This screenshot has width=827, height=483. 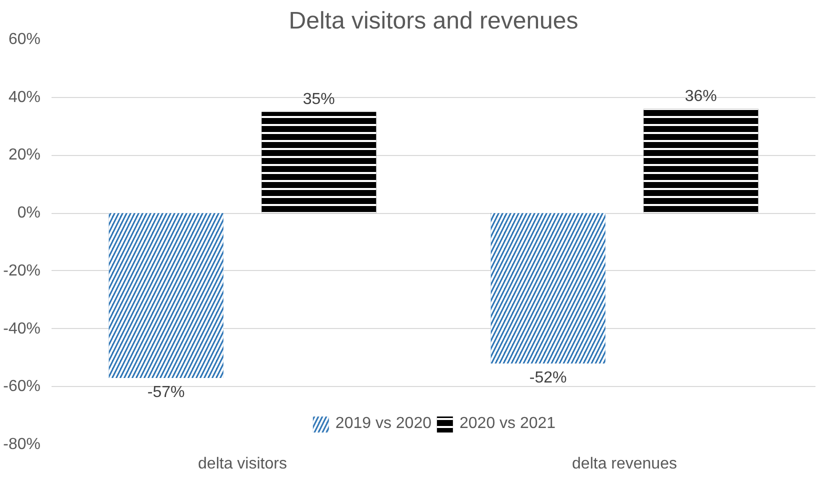 What do you see at coordinates (22, 271) in the screenshot?
I see `y-tick-label: -20%` at bounding box center [22, 271].